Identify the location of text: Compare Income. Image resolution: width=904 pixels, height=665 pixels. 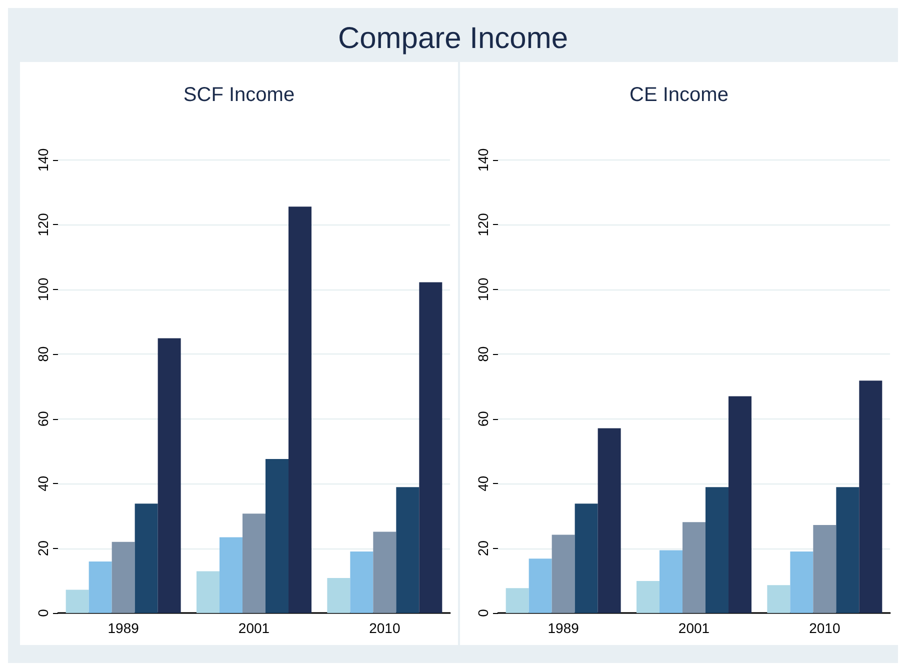
(453, 39).